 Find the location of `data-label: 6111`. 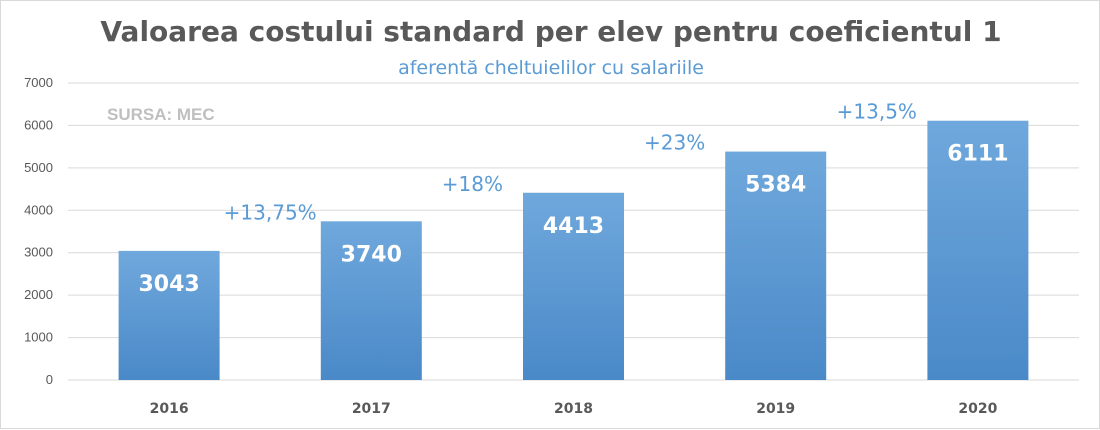

data-label: 6111 is located at coordinates (977, 154).